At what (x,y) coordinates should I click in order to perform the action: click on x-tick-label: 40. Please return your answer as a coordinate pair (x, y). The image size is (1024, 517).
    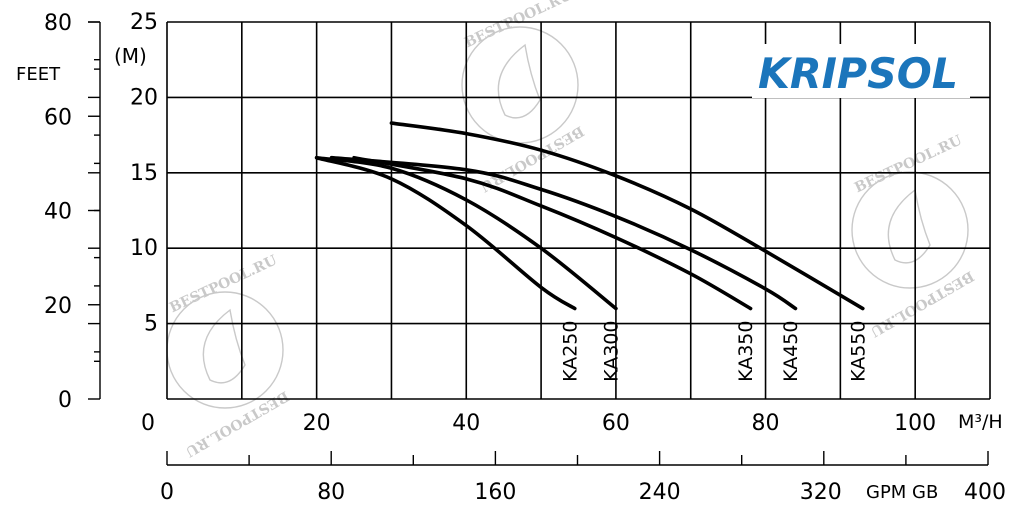
    Looking at the image, I should click on (466, 423).